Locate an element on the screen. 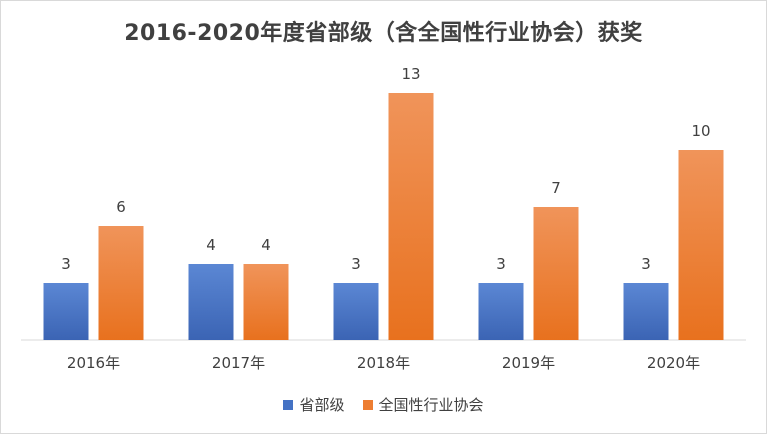 The height and width of the screenshot is (435, 767). data-label-series-1-3: 7 is located at coordinates (556, 188).